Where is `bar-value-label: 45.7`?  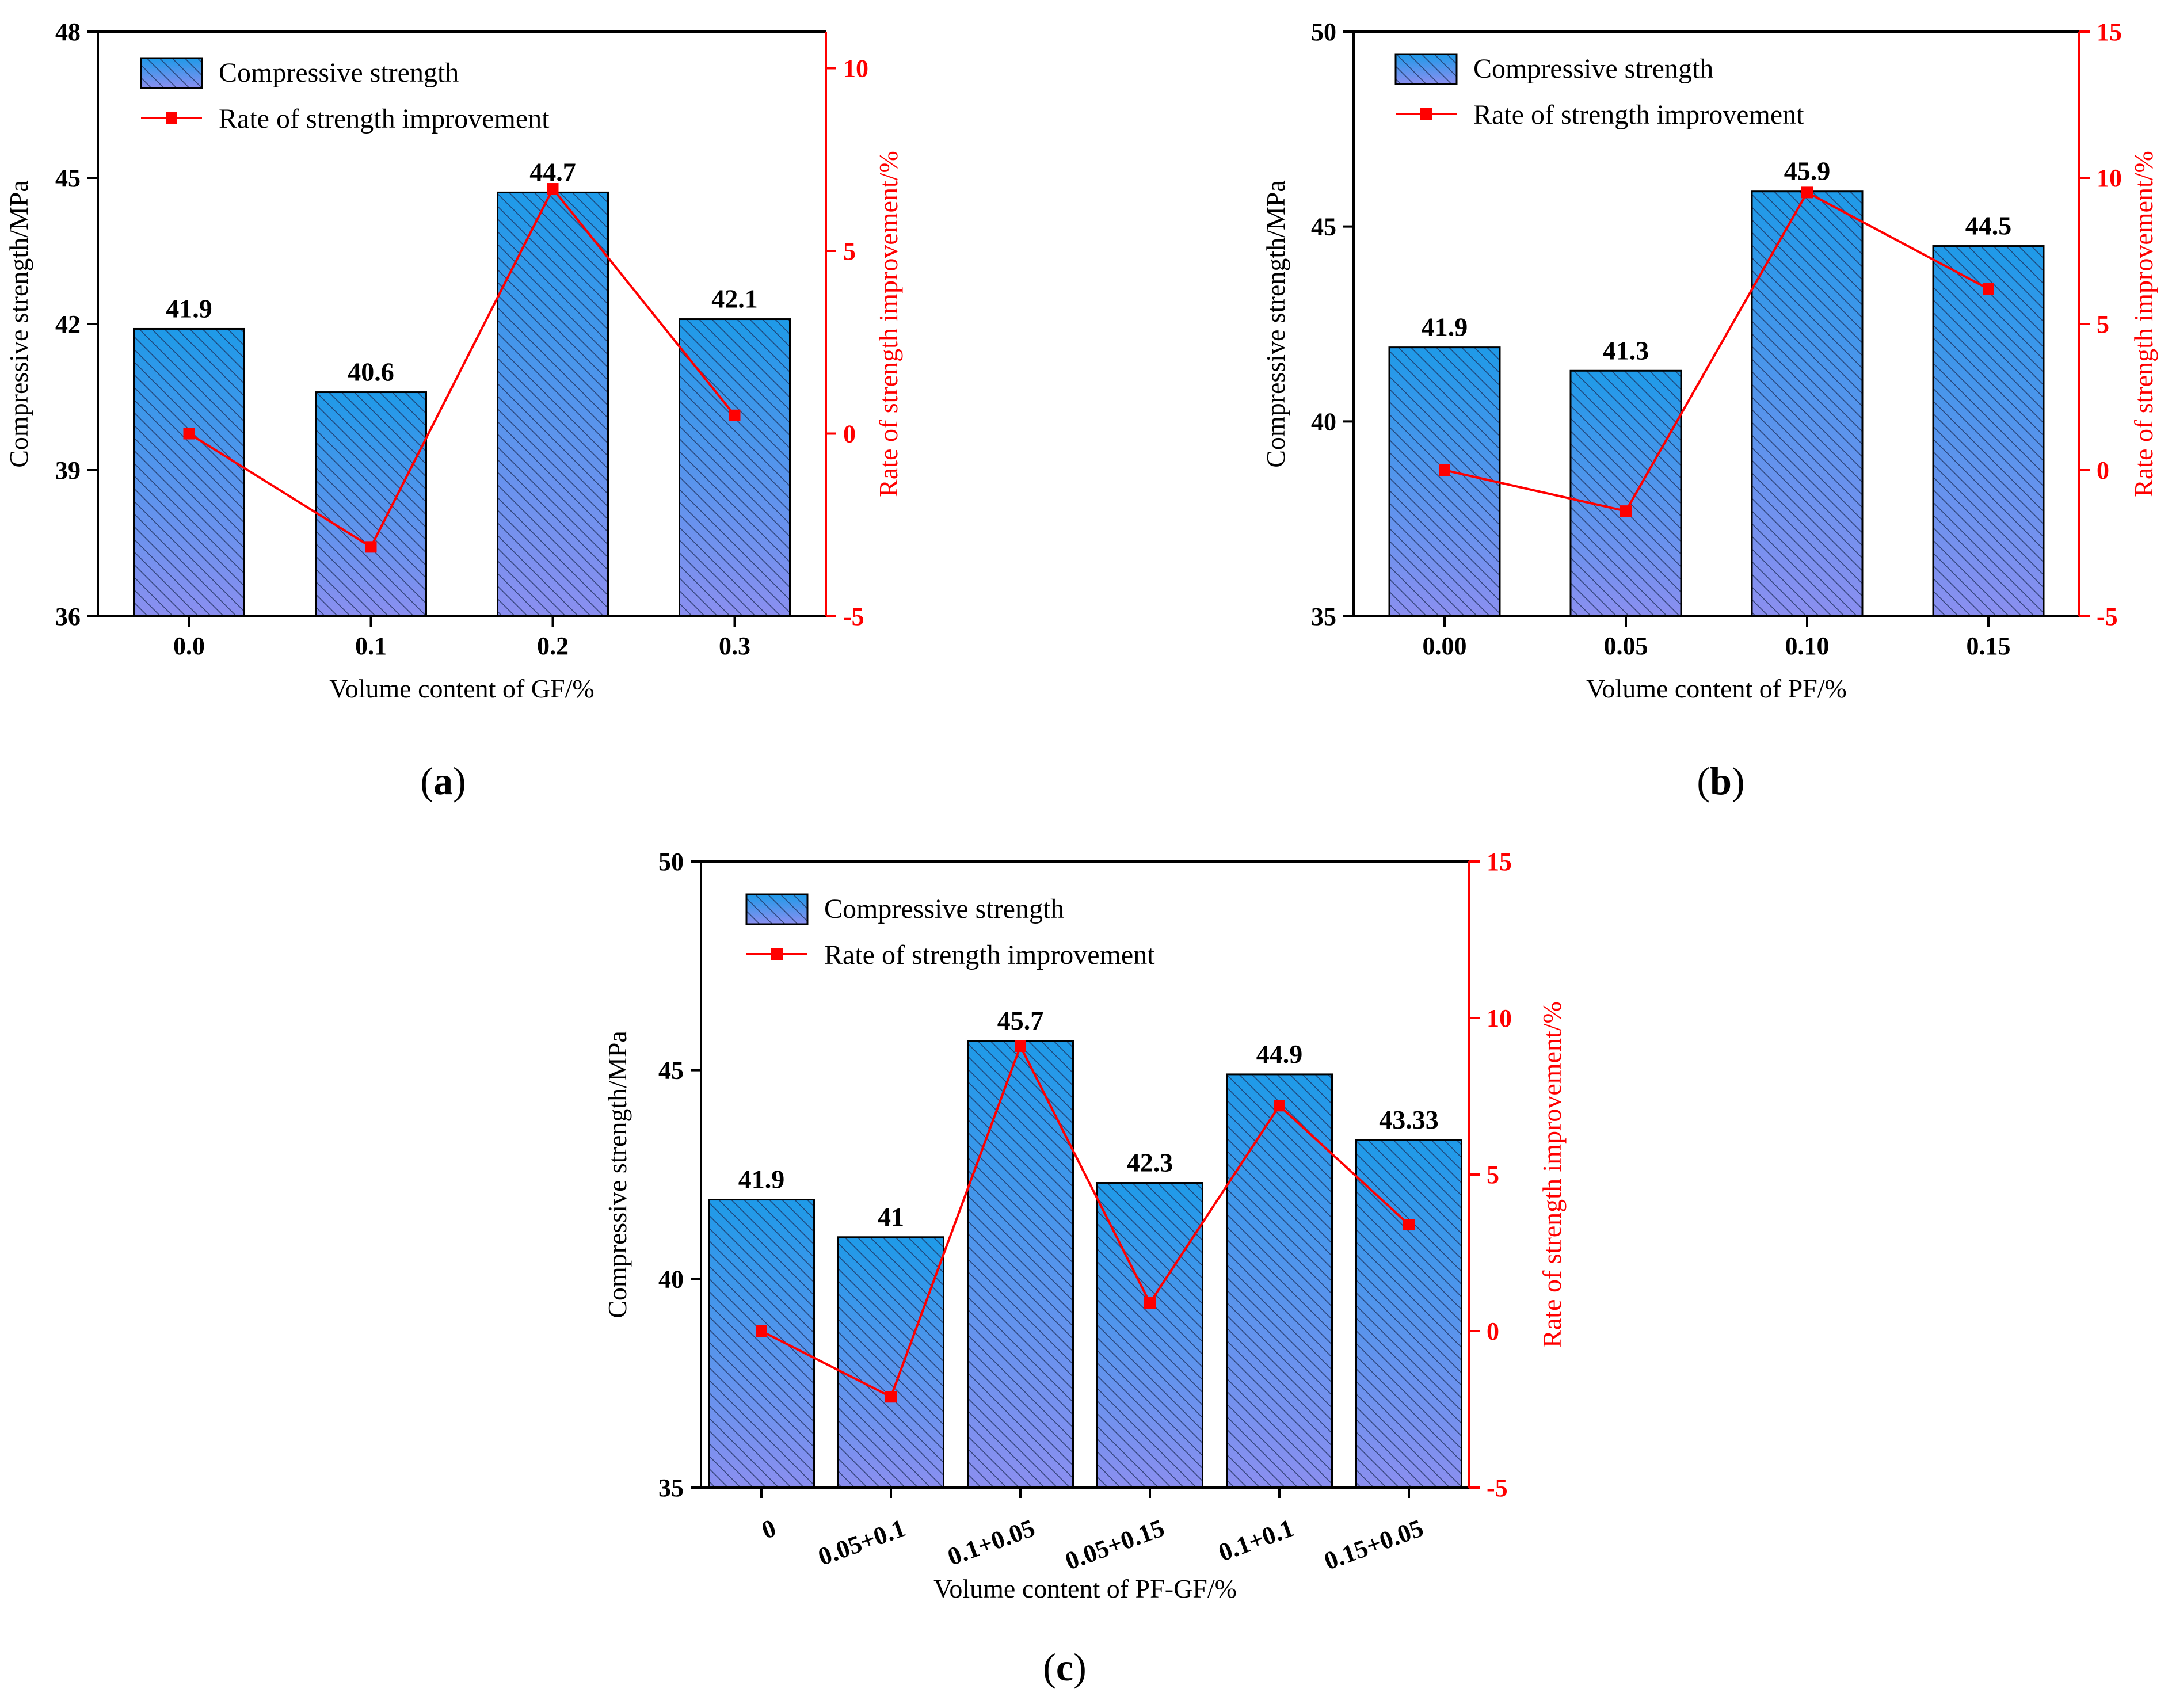 bar-value-label: 45.7 is located at coordinates (1020, 1020).